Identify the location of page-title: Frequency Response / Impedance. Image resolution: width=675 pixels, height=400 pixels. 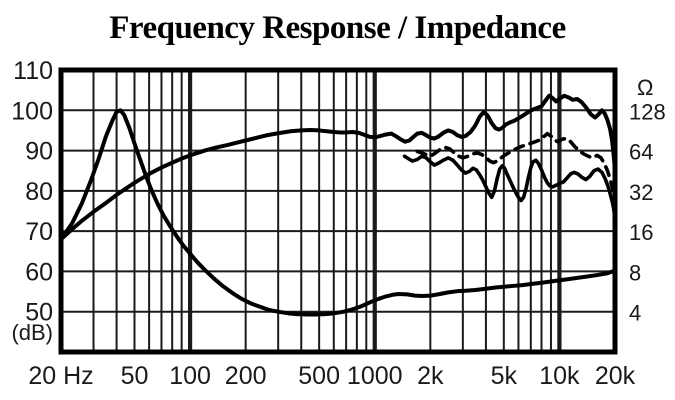
(337, 28).